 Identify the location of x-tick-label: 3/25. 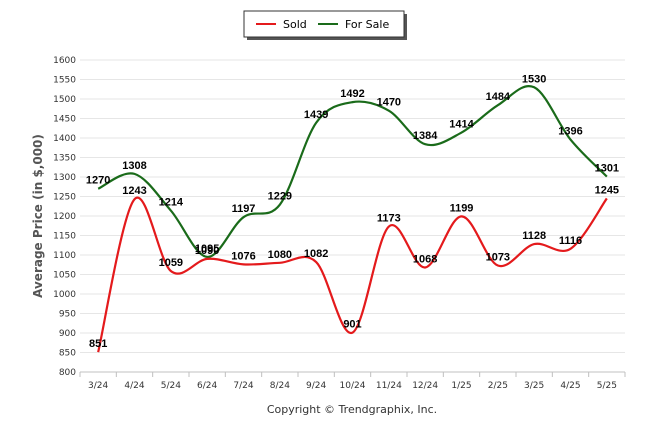
(534, 386).